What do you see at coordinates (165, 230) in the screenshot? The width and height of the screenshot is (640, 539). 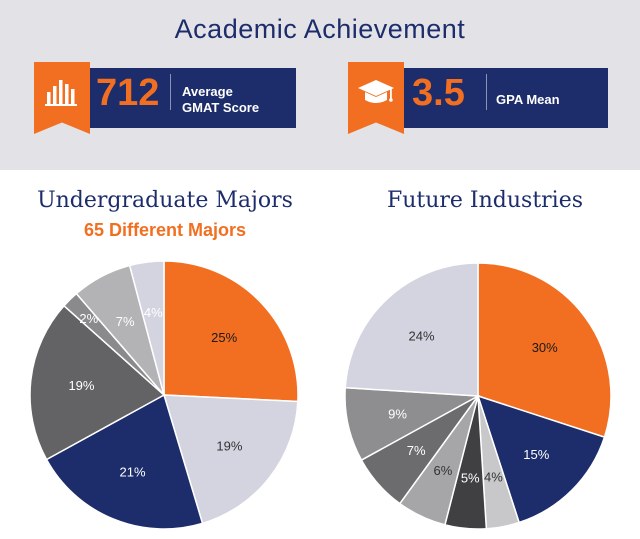 I see `chart-subtitle-majors: 65 Different Majors` at bounding box center [165, 230].